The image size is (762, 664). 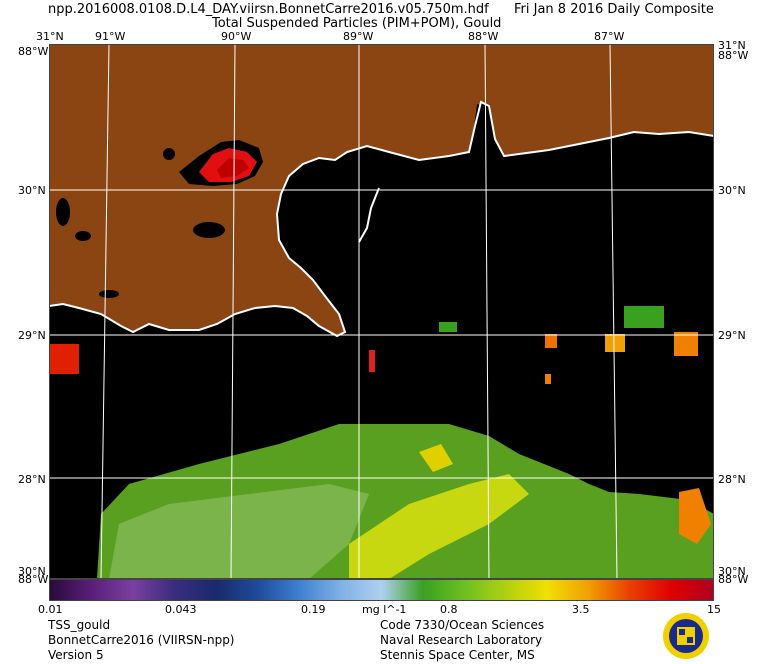 What do you see at coordinates (732, 190) in the screenshot?
I see `lat-label-30n-right: 30°N` at bounding box center [732, 190].